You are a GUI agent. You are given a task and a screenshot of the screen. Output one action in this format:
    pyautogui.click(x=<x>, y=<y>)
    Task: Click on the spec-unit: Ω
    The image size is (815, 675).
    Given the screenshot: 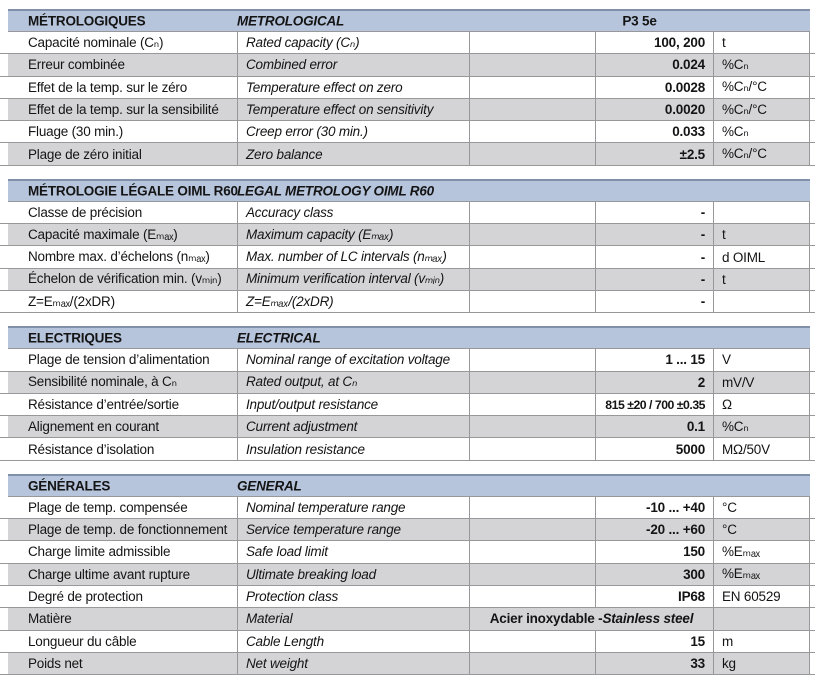 What is the action you would take?
    pyautogui.click(x=761, y=404)
    